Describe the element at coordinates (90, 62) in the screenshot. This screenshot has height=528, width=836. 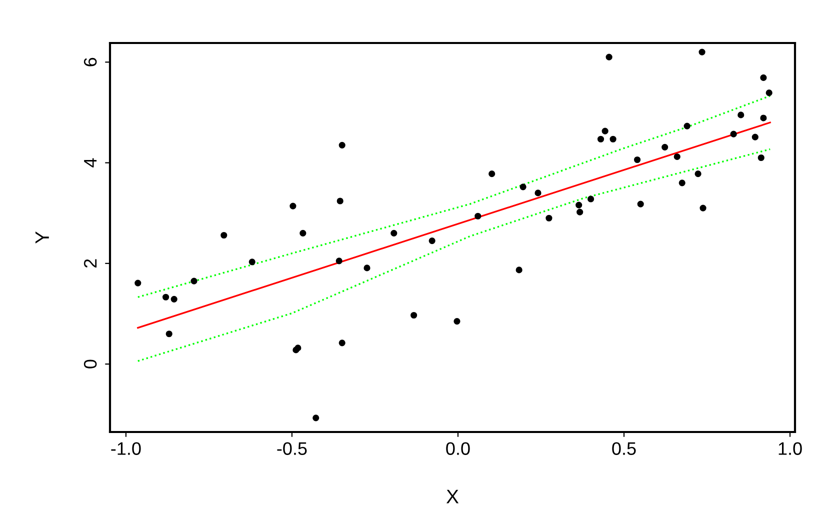
I see `y-tick-label: 6` at that location.